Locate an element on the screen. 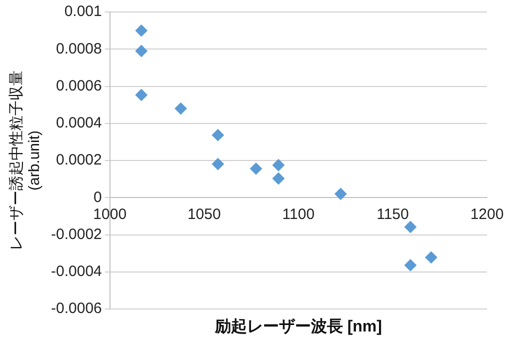 Image resolution: width=515 pixels, height=339 pixels. x-tick-label: 1000 is located at coordinates (110, 214).